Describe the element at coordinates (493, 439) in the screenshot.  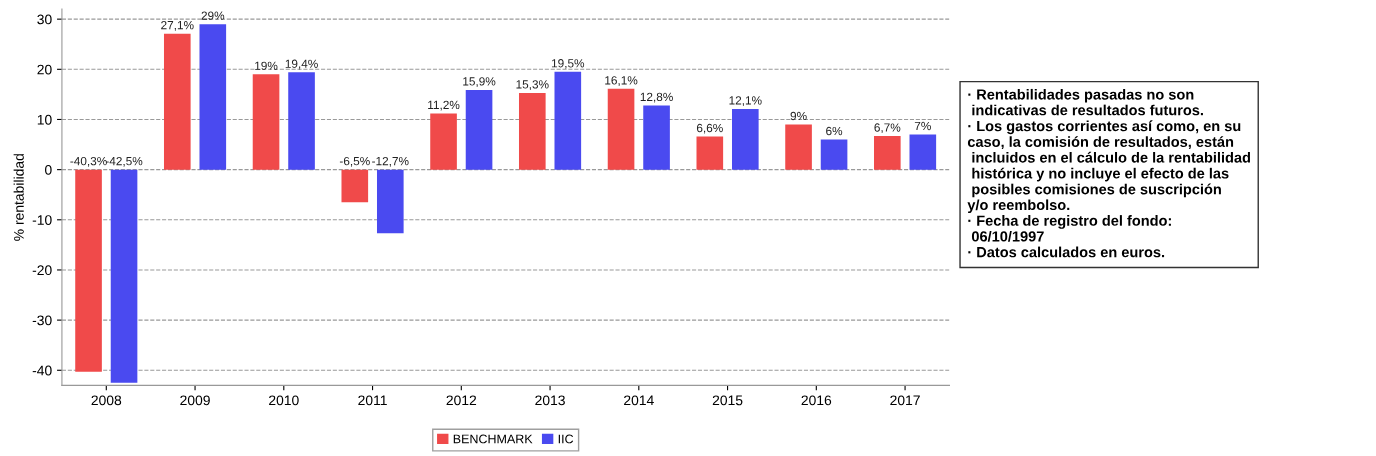
I see `legend-label: BENCHMARK` at that location.